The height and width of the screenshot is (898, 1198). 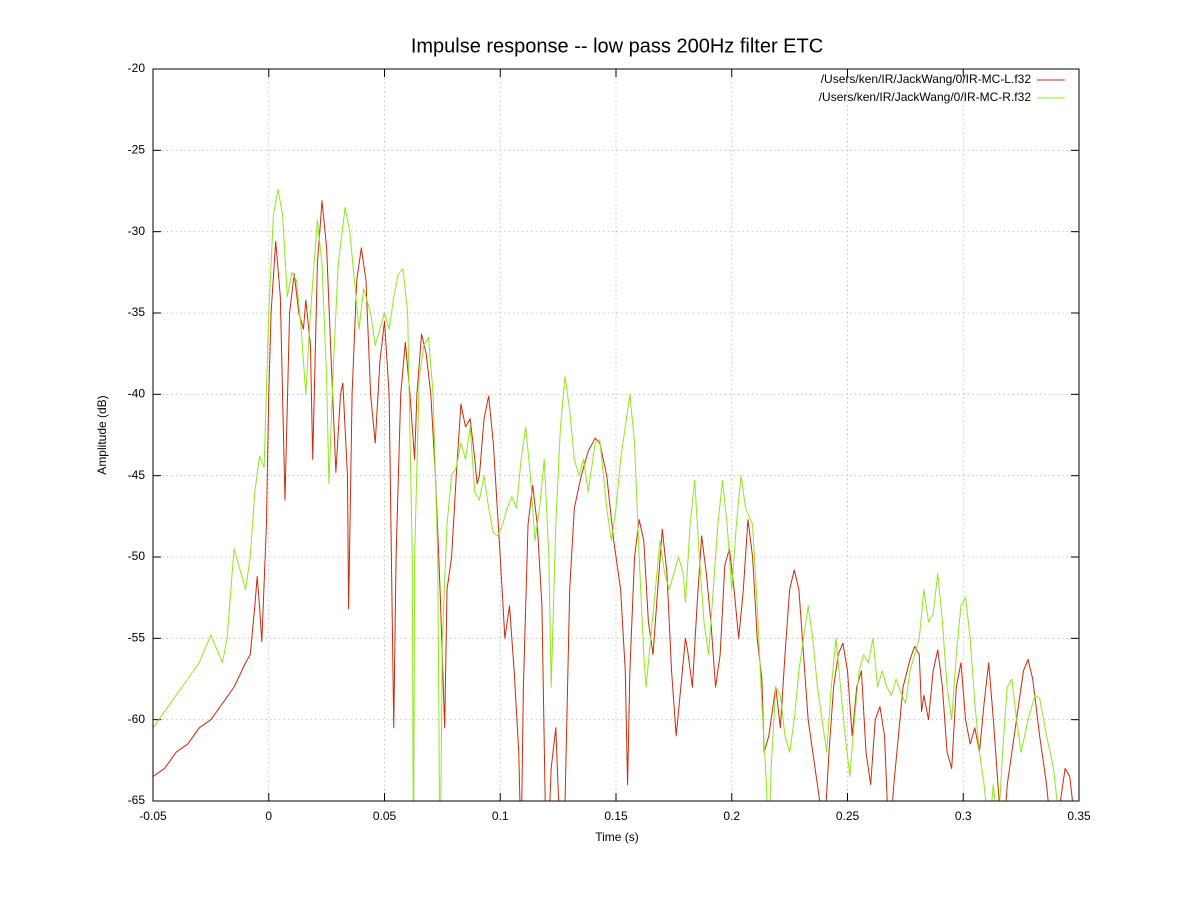 I want to click on x-tick-label: 0, so click(x=268, y=816).